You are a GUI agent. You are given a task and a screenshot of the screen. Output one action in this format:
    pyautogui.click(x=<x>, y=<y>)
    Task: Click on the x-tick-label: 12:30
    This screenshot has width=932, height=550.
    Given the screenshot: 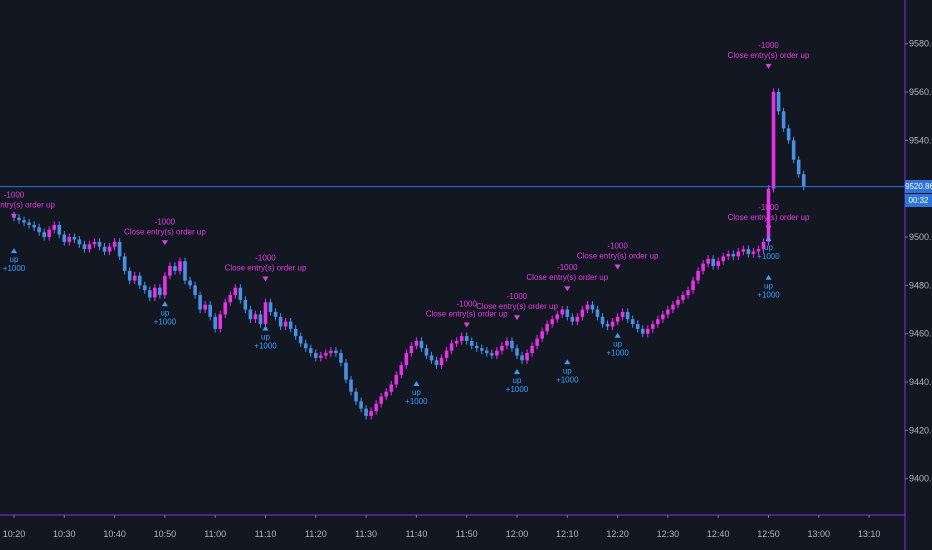 What is the action you would take?
    pyautogui.click(x=668, y=534)
    